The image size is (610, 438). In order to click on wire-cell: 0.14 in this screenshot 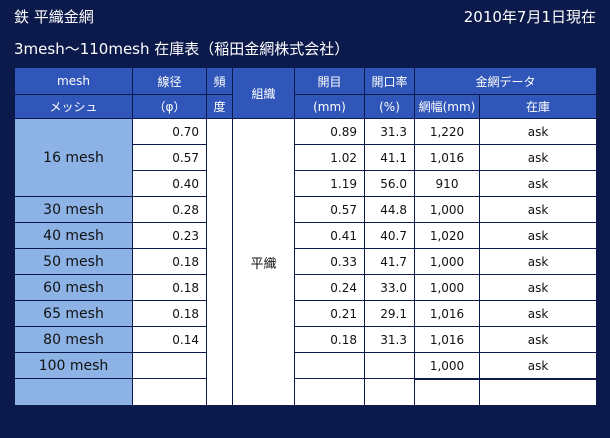, I will do `click(169, 339)`.